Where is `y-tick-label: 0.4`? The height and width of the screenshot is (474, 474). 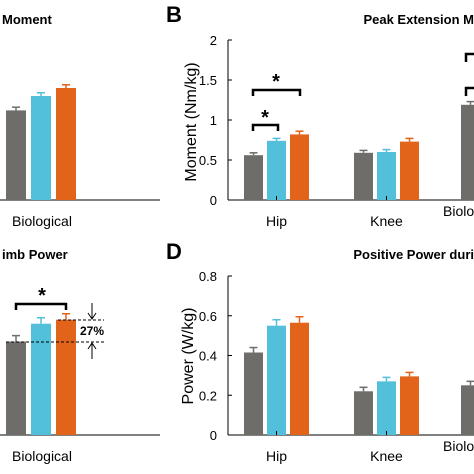 y-tick-label: 0.4 is located at coordinates (208, 356).